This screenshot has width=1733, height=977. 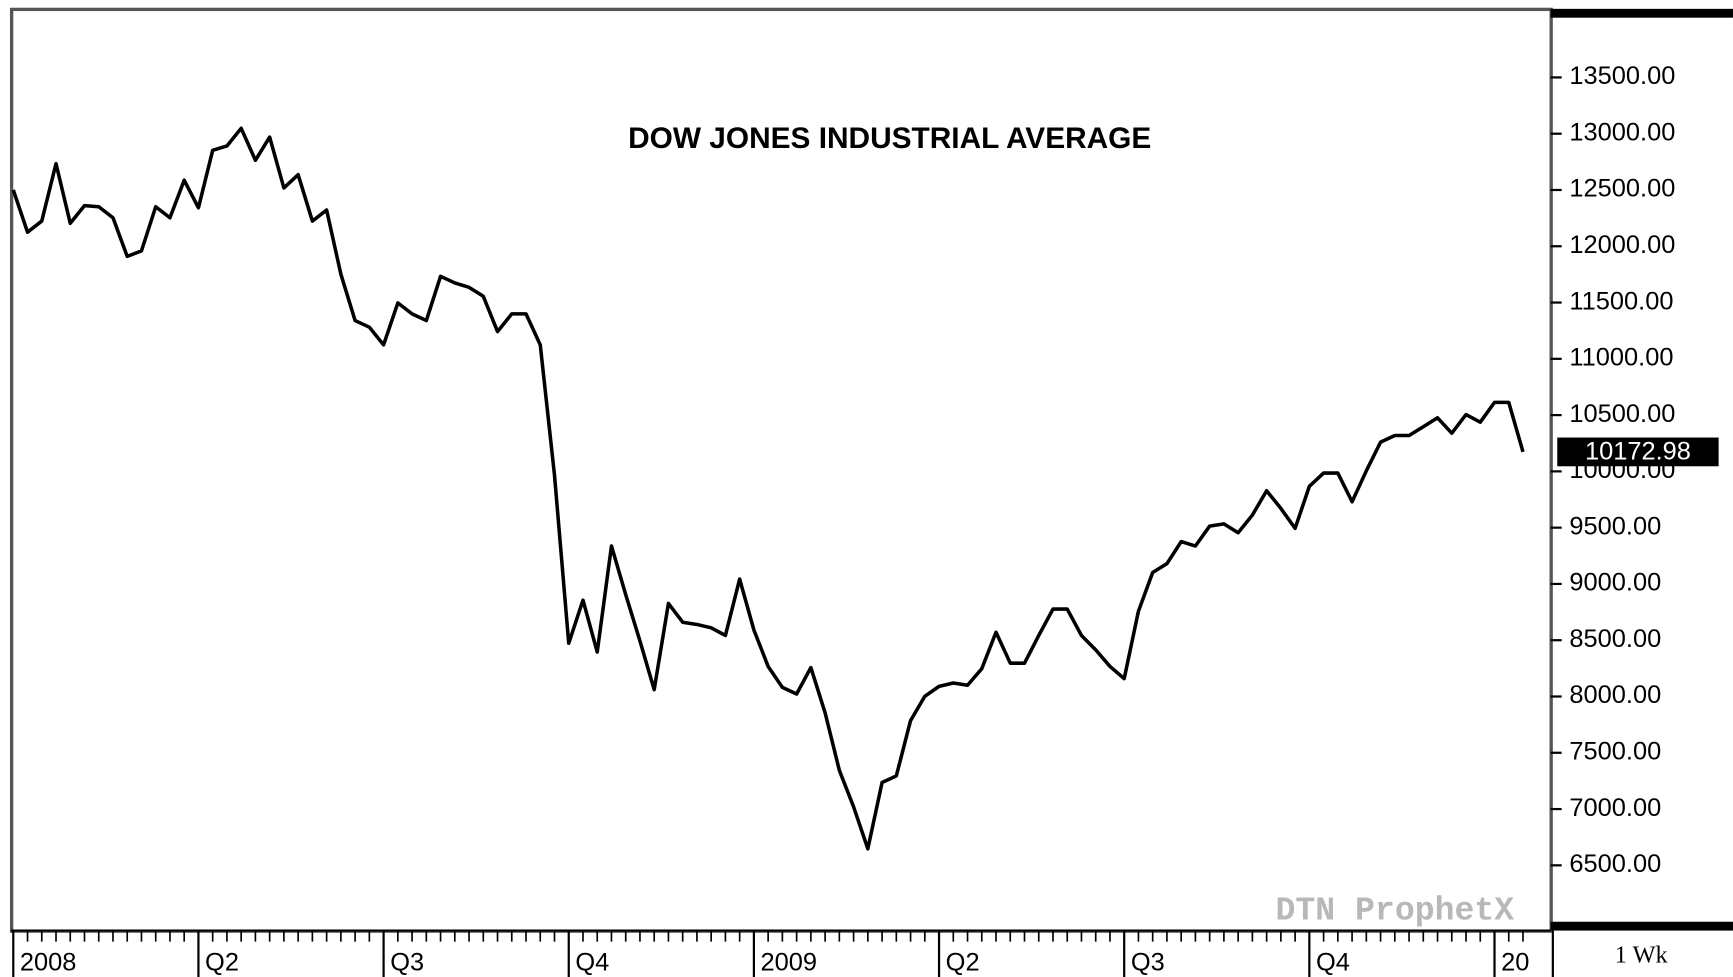 I want to click on x-tick-label: 2009, so click(x=789, y=962).